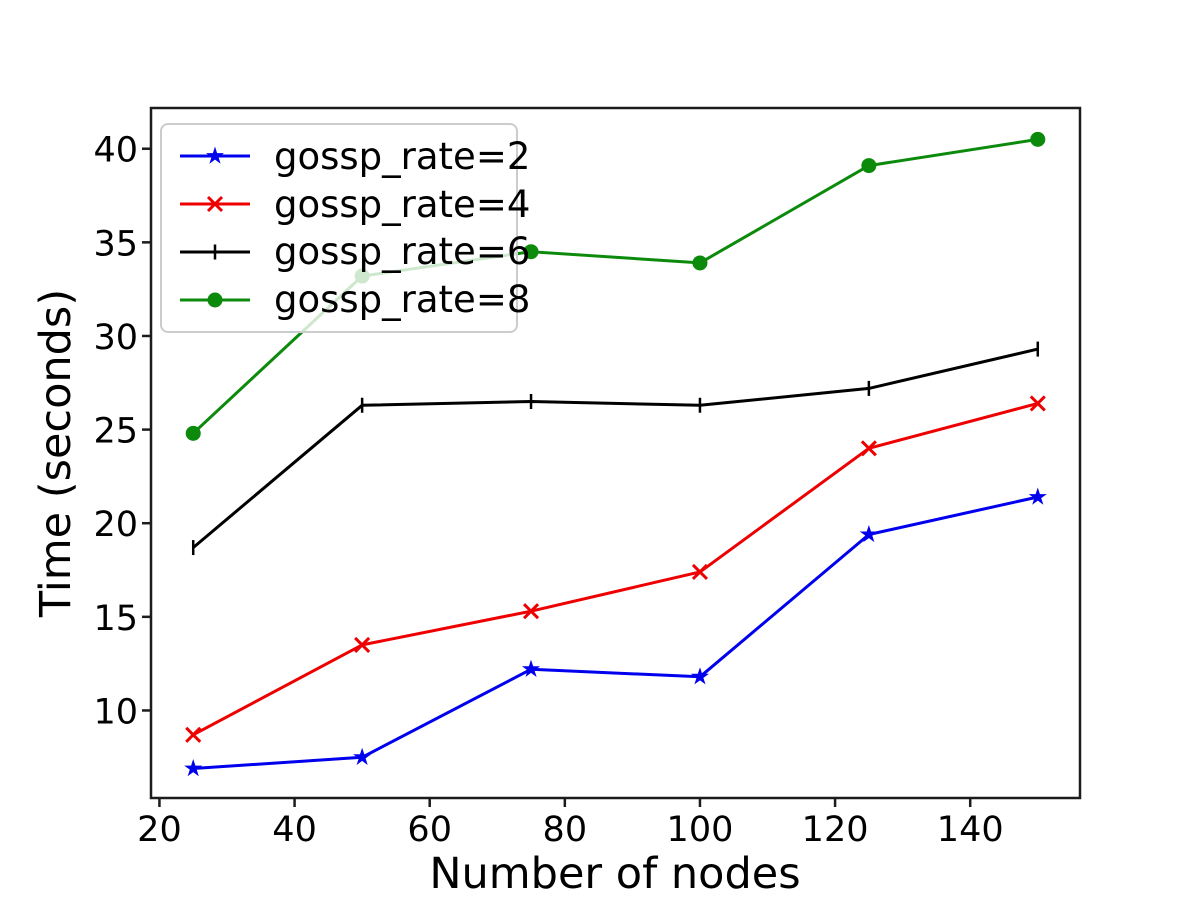 This screenshot has width=1200, height=900. I want to click on star-legend-sample-icon, so click(215, 155).